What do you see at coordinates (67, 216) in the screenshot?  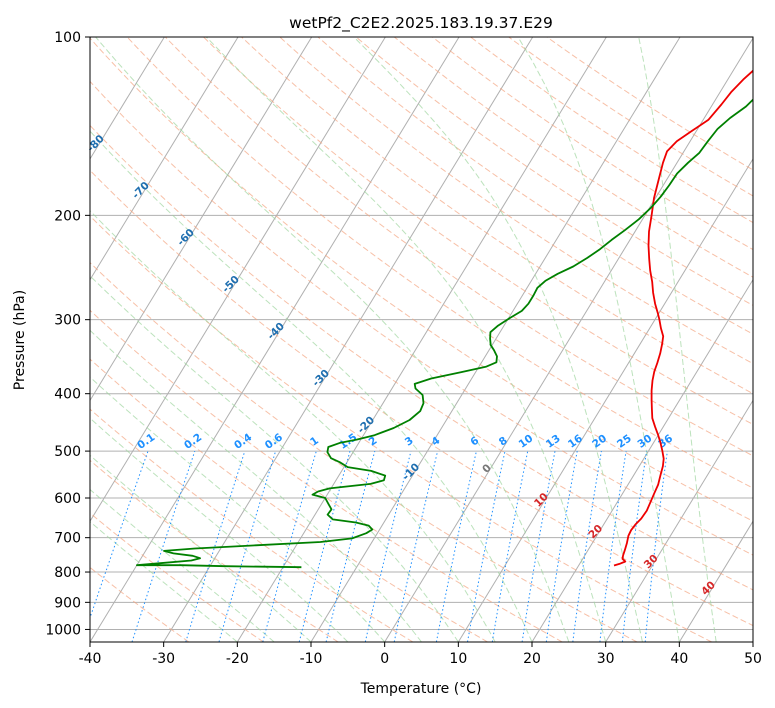 I see `y-tick-label: 200` at bounding box center [67, 216].